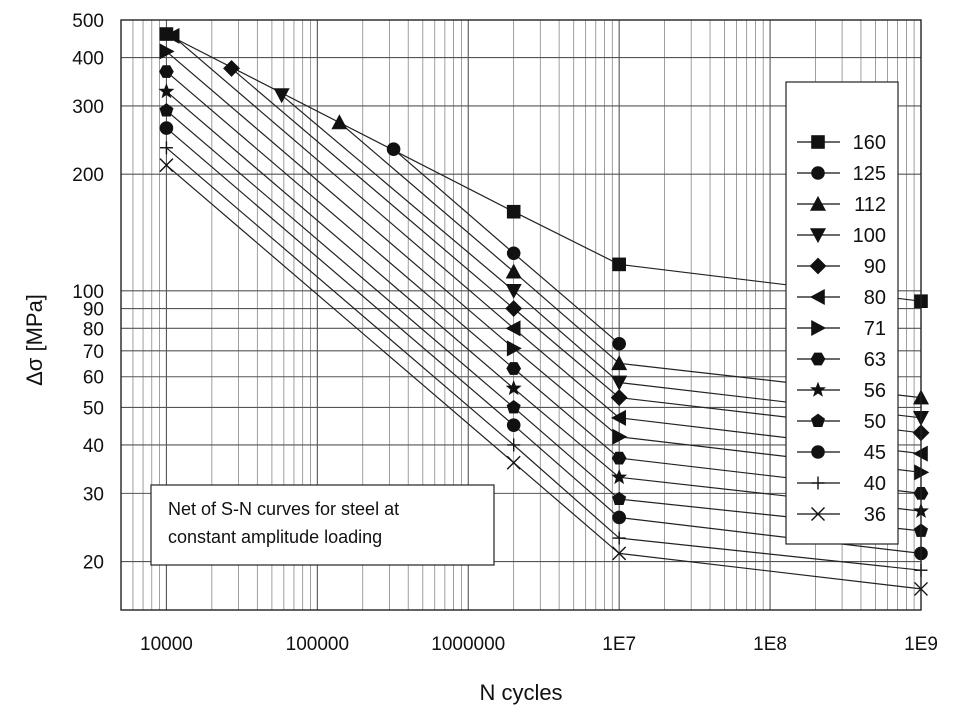 The height and width of the screenshot is (725, 956). Describe the element at coordinates (841, 298) in the screenshot. I see `legend-item-80: 80` at that location.